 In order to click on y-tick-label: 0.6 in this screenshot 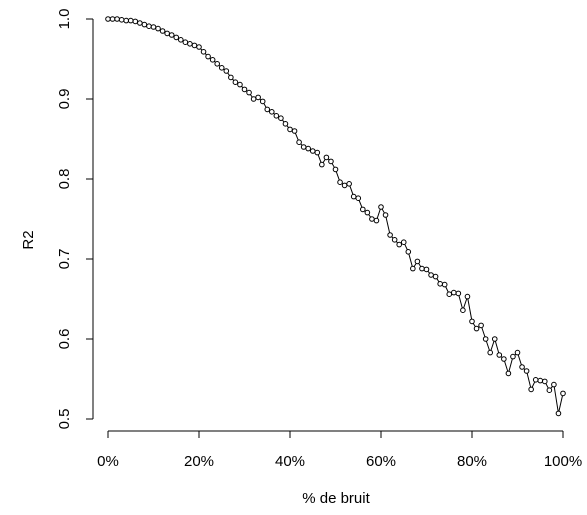, I will do `click(64, 339)`.